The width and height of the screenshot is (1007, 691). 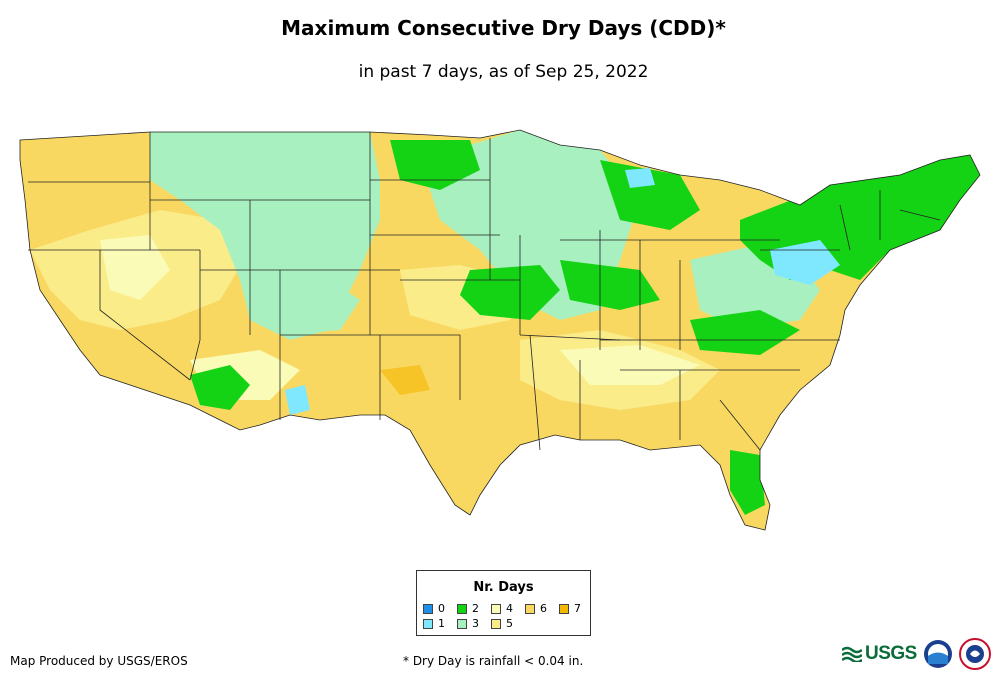 I want to click on legend: Nr. Days 0 1 2 3 4 5 6, so click(x=503, y=603).